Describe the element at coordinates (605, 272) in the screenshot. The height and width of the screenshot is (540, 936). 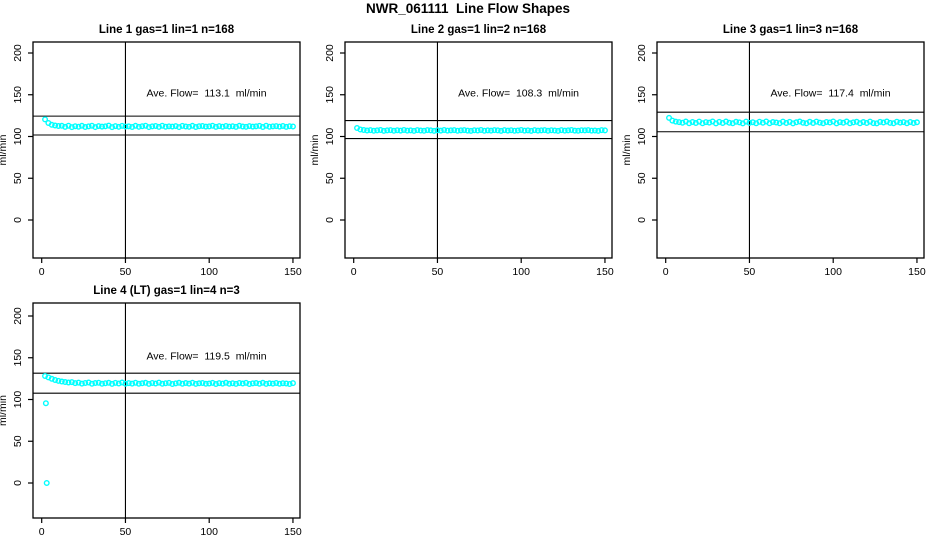
I see `x-tick-label: 150` at that location.